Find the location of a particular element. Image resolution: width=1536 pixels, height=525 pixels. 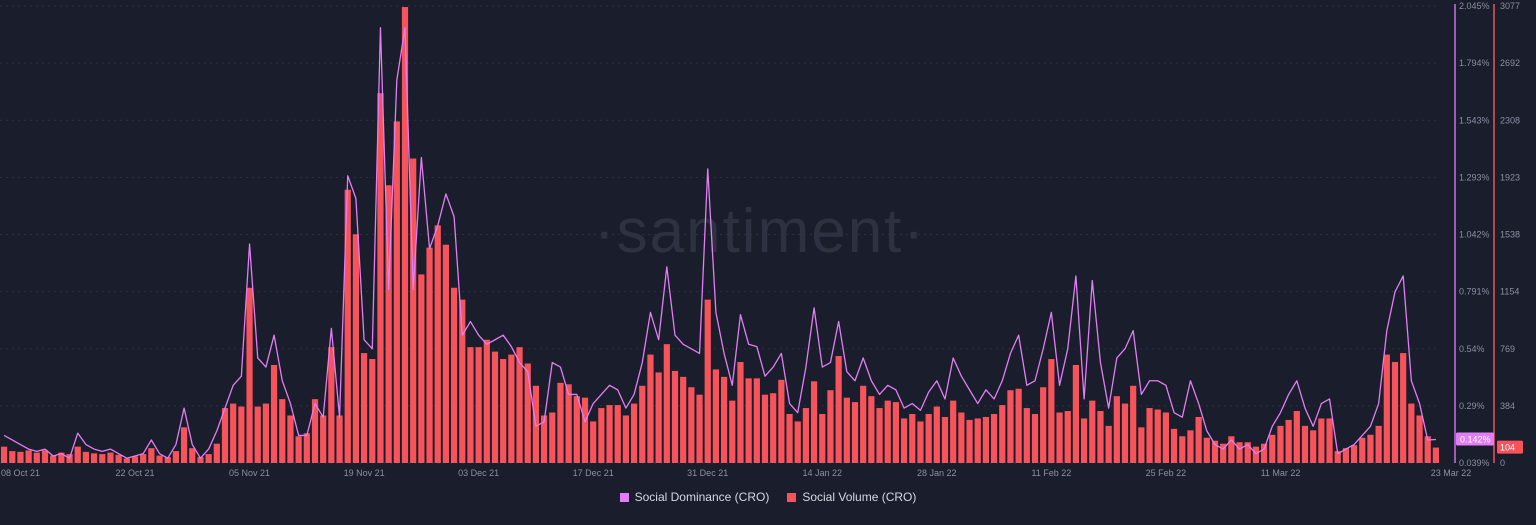

dominance-value-badge is located at coordinates (1475, 439).